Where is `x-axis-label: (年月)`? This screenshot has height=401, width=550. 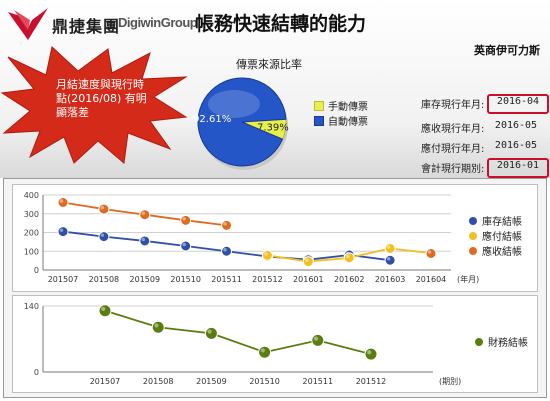 x-axis-label: (年月) is located at coordinates (468, 279).